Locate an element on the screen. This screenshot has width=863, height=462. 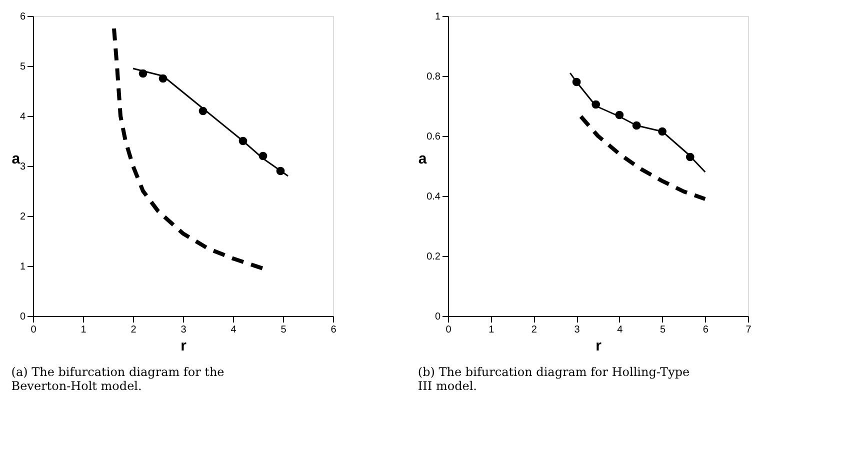
y-tick-label: 0.4 is located at coordinates (433, 197).